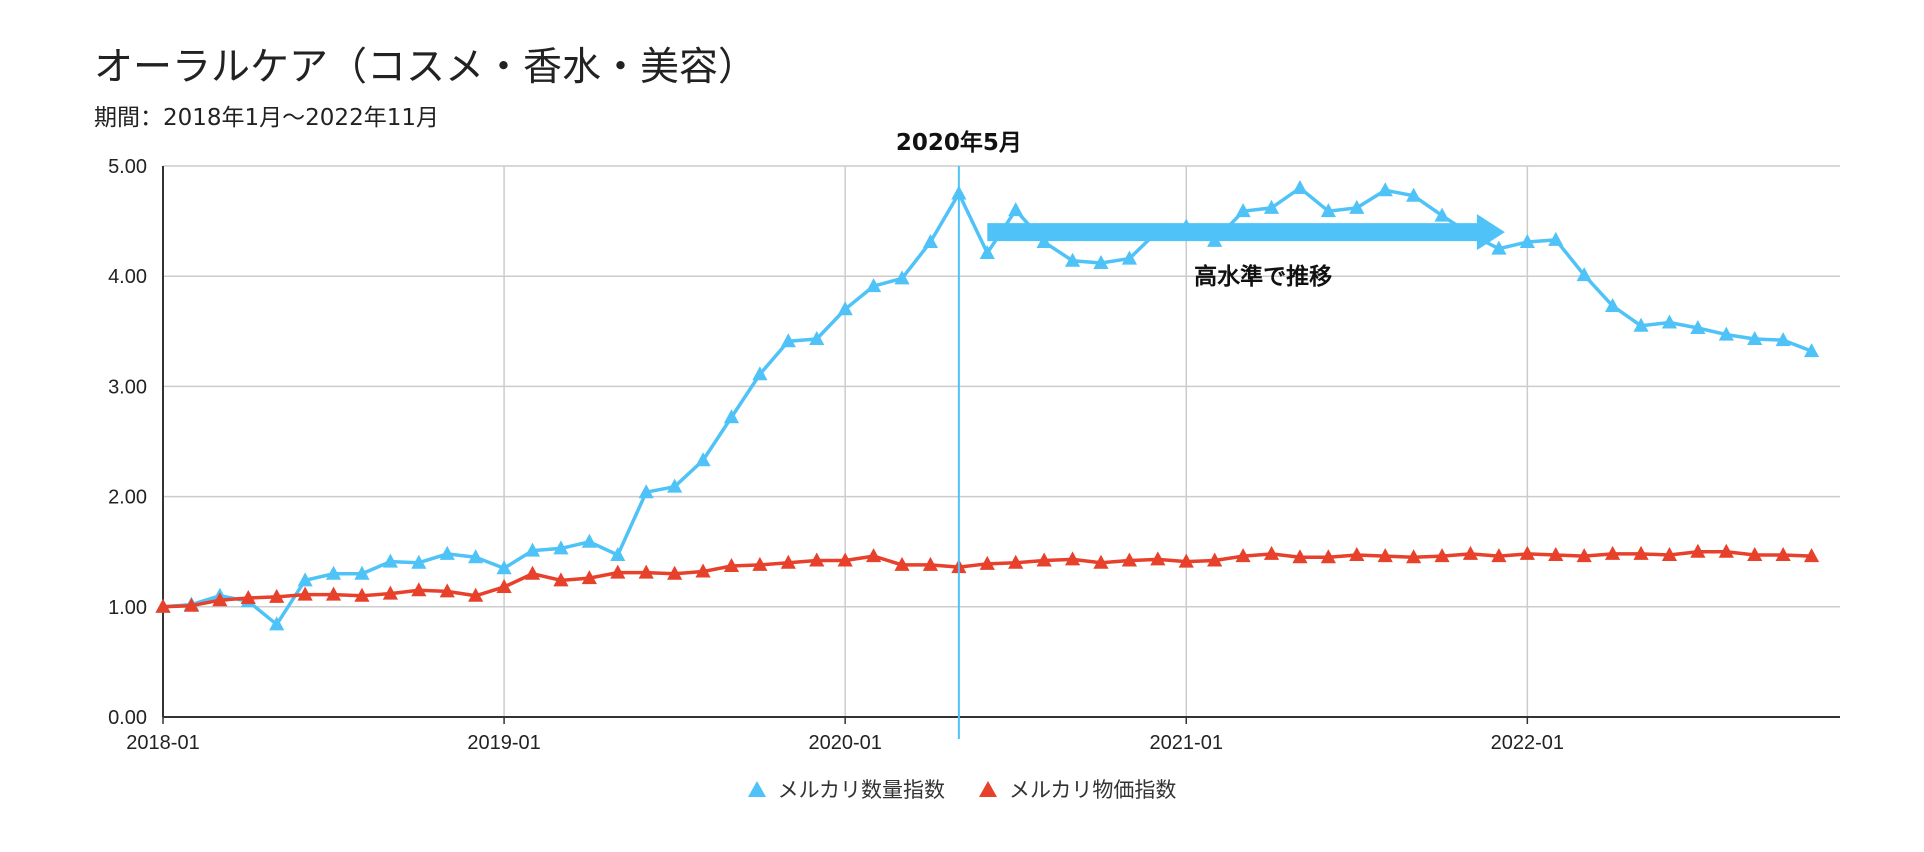 Image resolution: width=1924 pixels, height=852 pixels. Describe the element at coordinates (962, 789) in the screenshot. I see `legend: メルカリ数量指数 メルカリ物価指数` at that location.